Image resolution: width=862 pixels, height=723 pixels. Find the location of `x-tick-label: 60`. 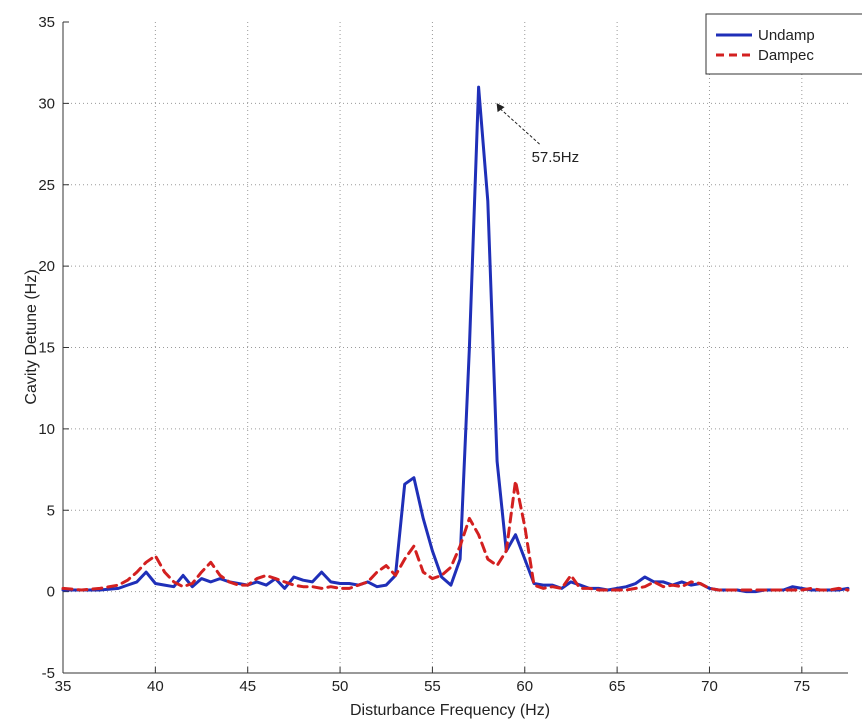

x-tick-label: 60 is located at coordinates (524, 686).